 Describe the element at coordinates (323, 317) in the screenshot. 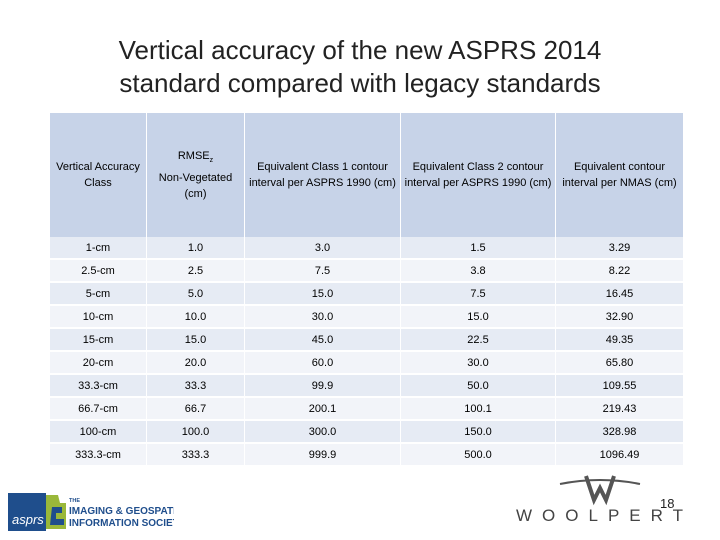

I see `cell-class1: 30.0` at that location.